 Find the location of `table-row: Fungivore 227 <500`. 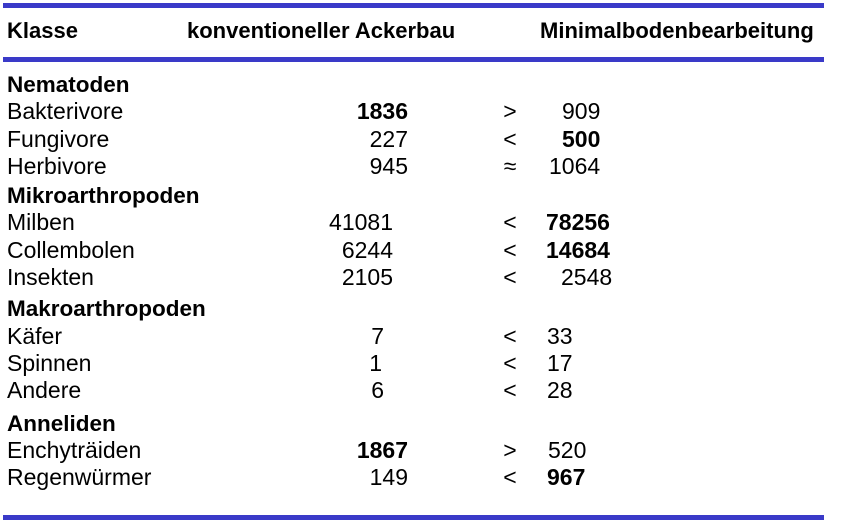

table-row: Fungivore 227 <500 is located at coordinates (422, 139).